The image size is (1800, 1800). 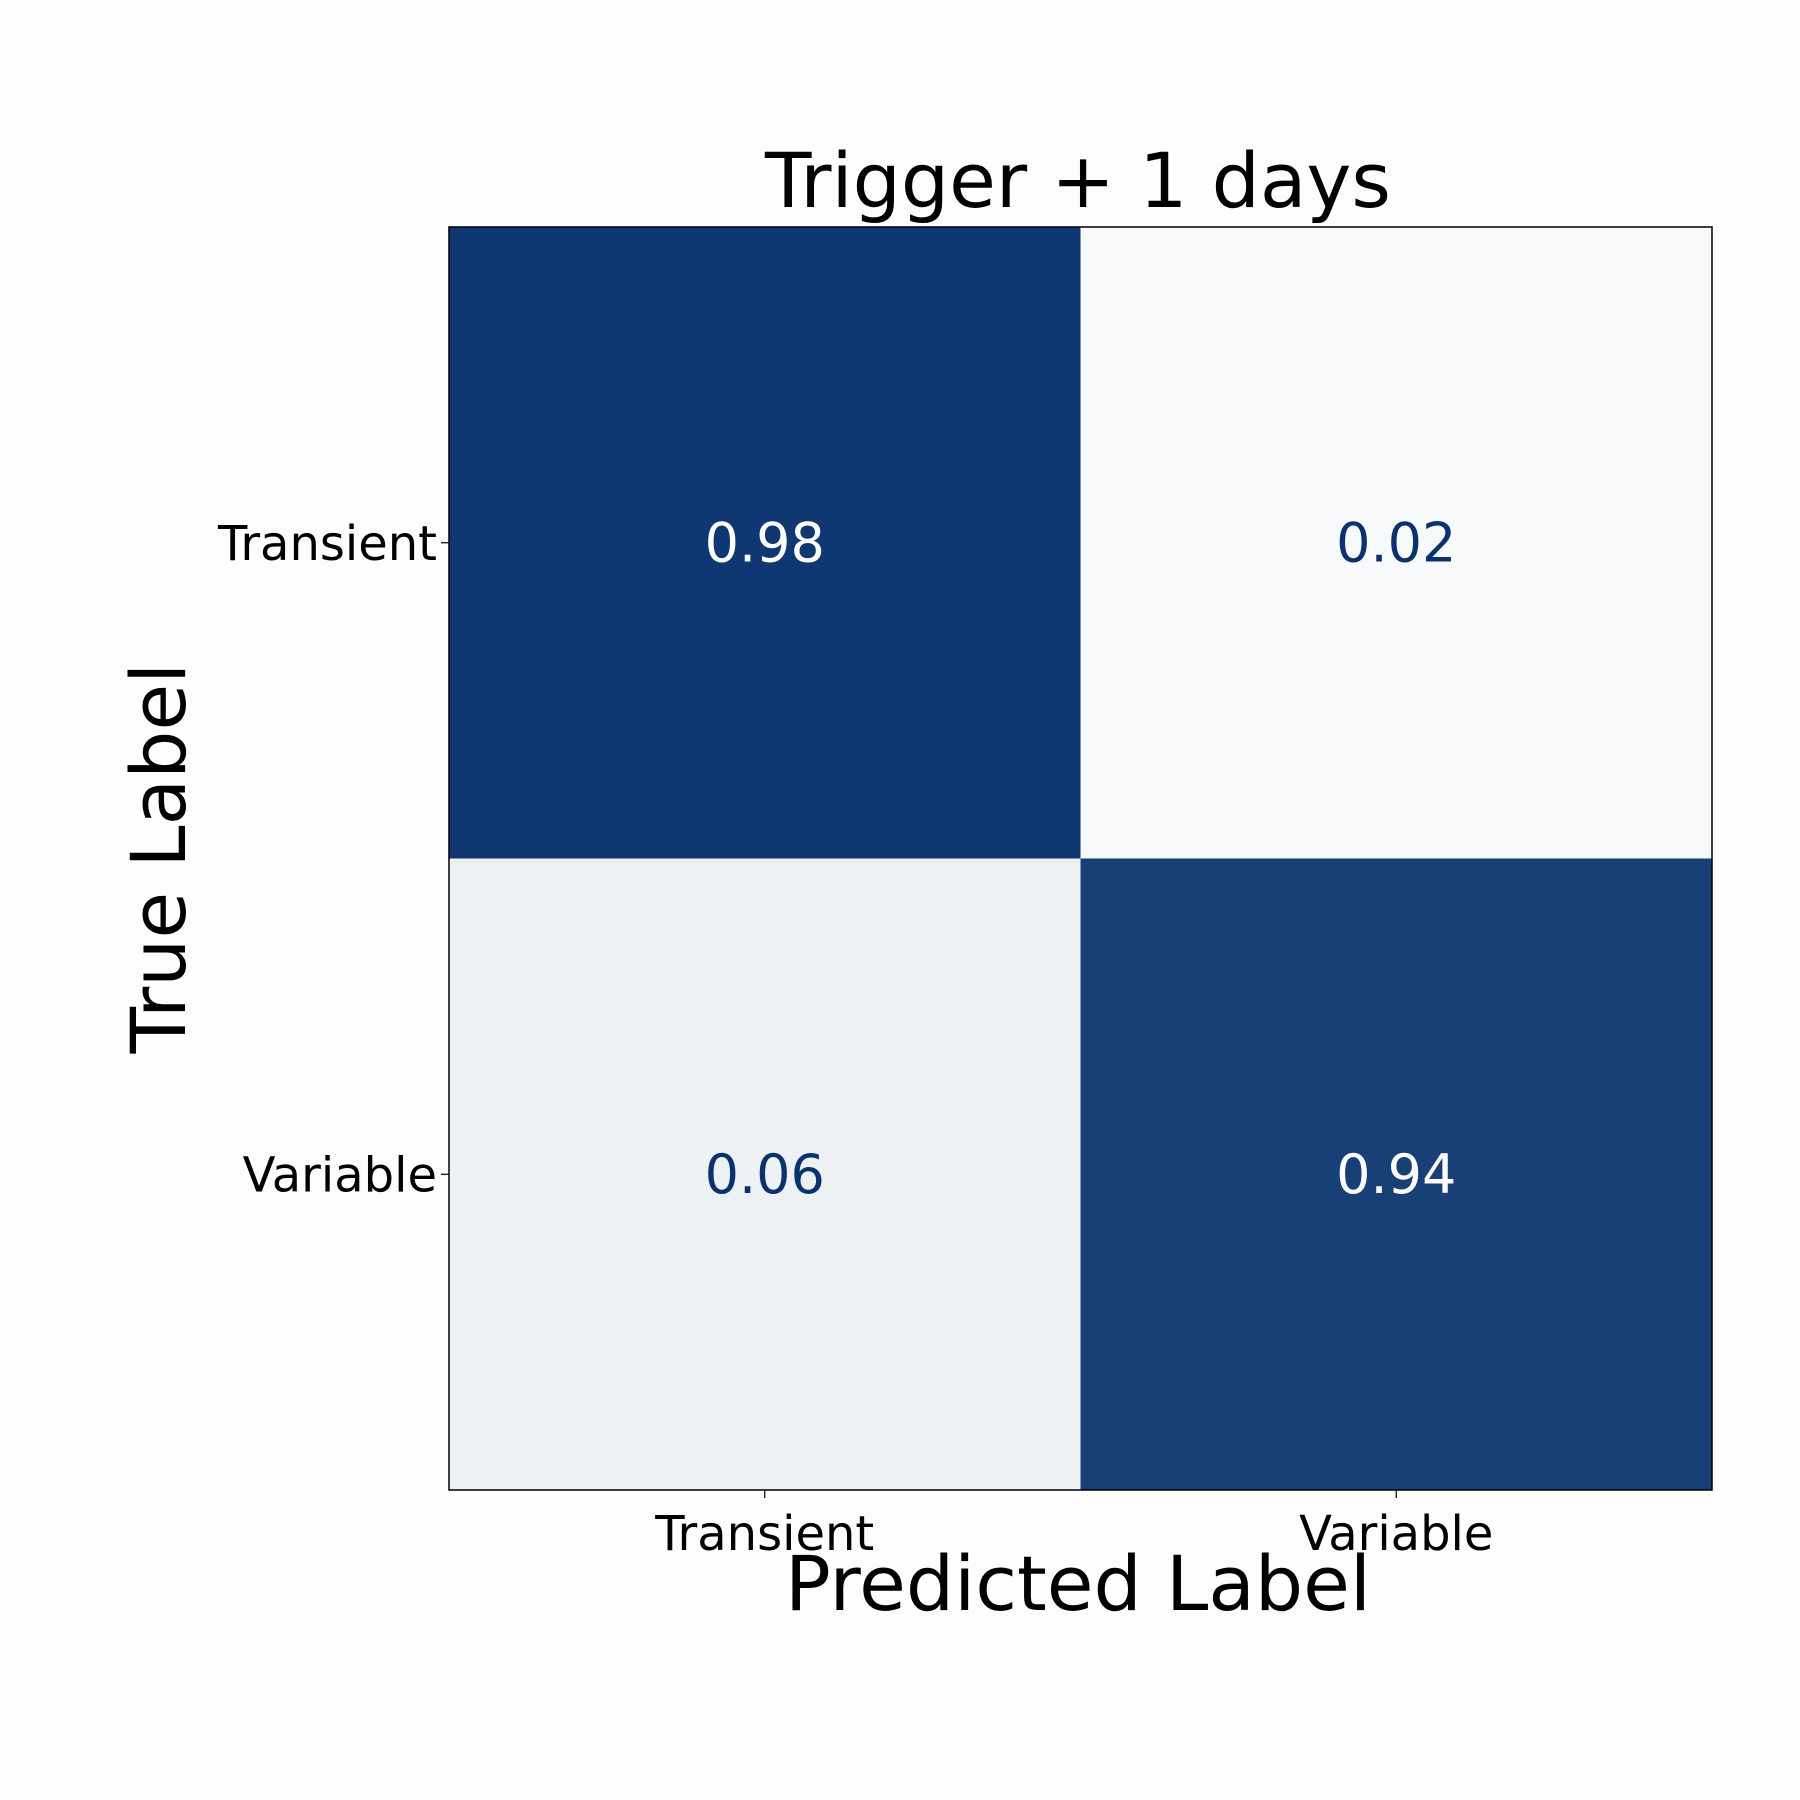 What do you see at coordinates (327, 544) in the screenshot?
I see `y-tick-label-0: Transient` at bounding box center [327, 544].